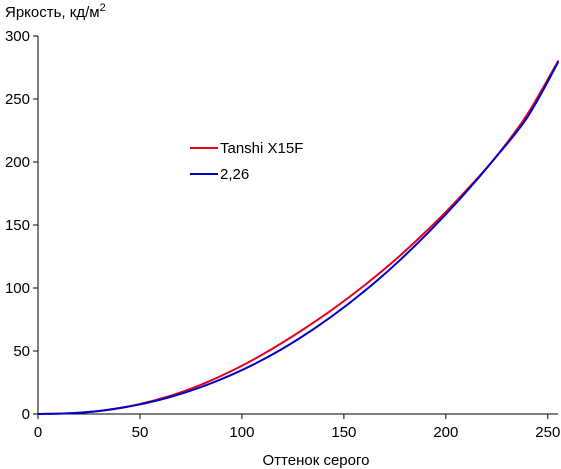 This screenshot has width=561, height=469. I want to click on x-tick-label: 50, so click(140, 432).